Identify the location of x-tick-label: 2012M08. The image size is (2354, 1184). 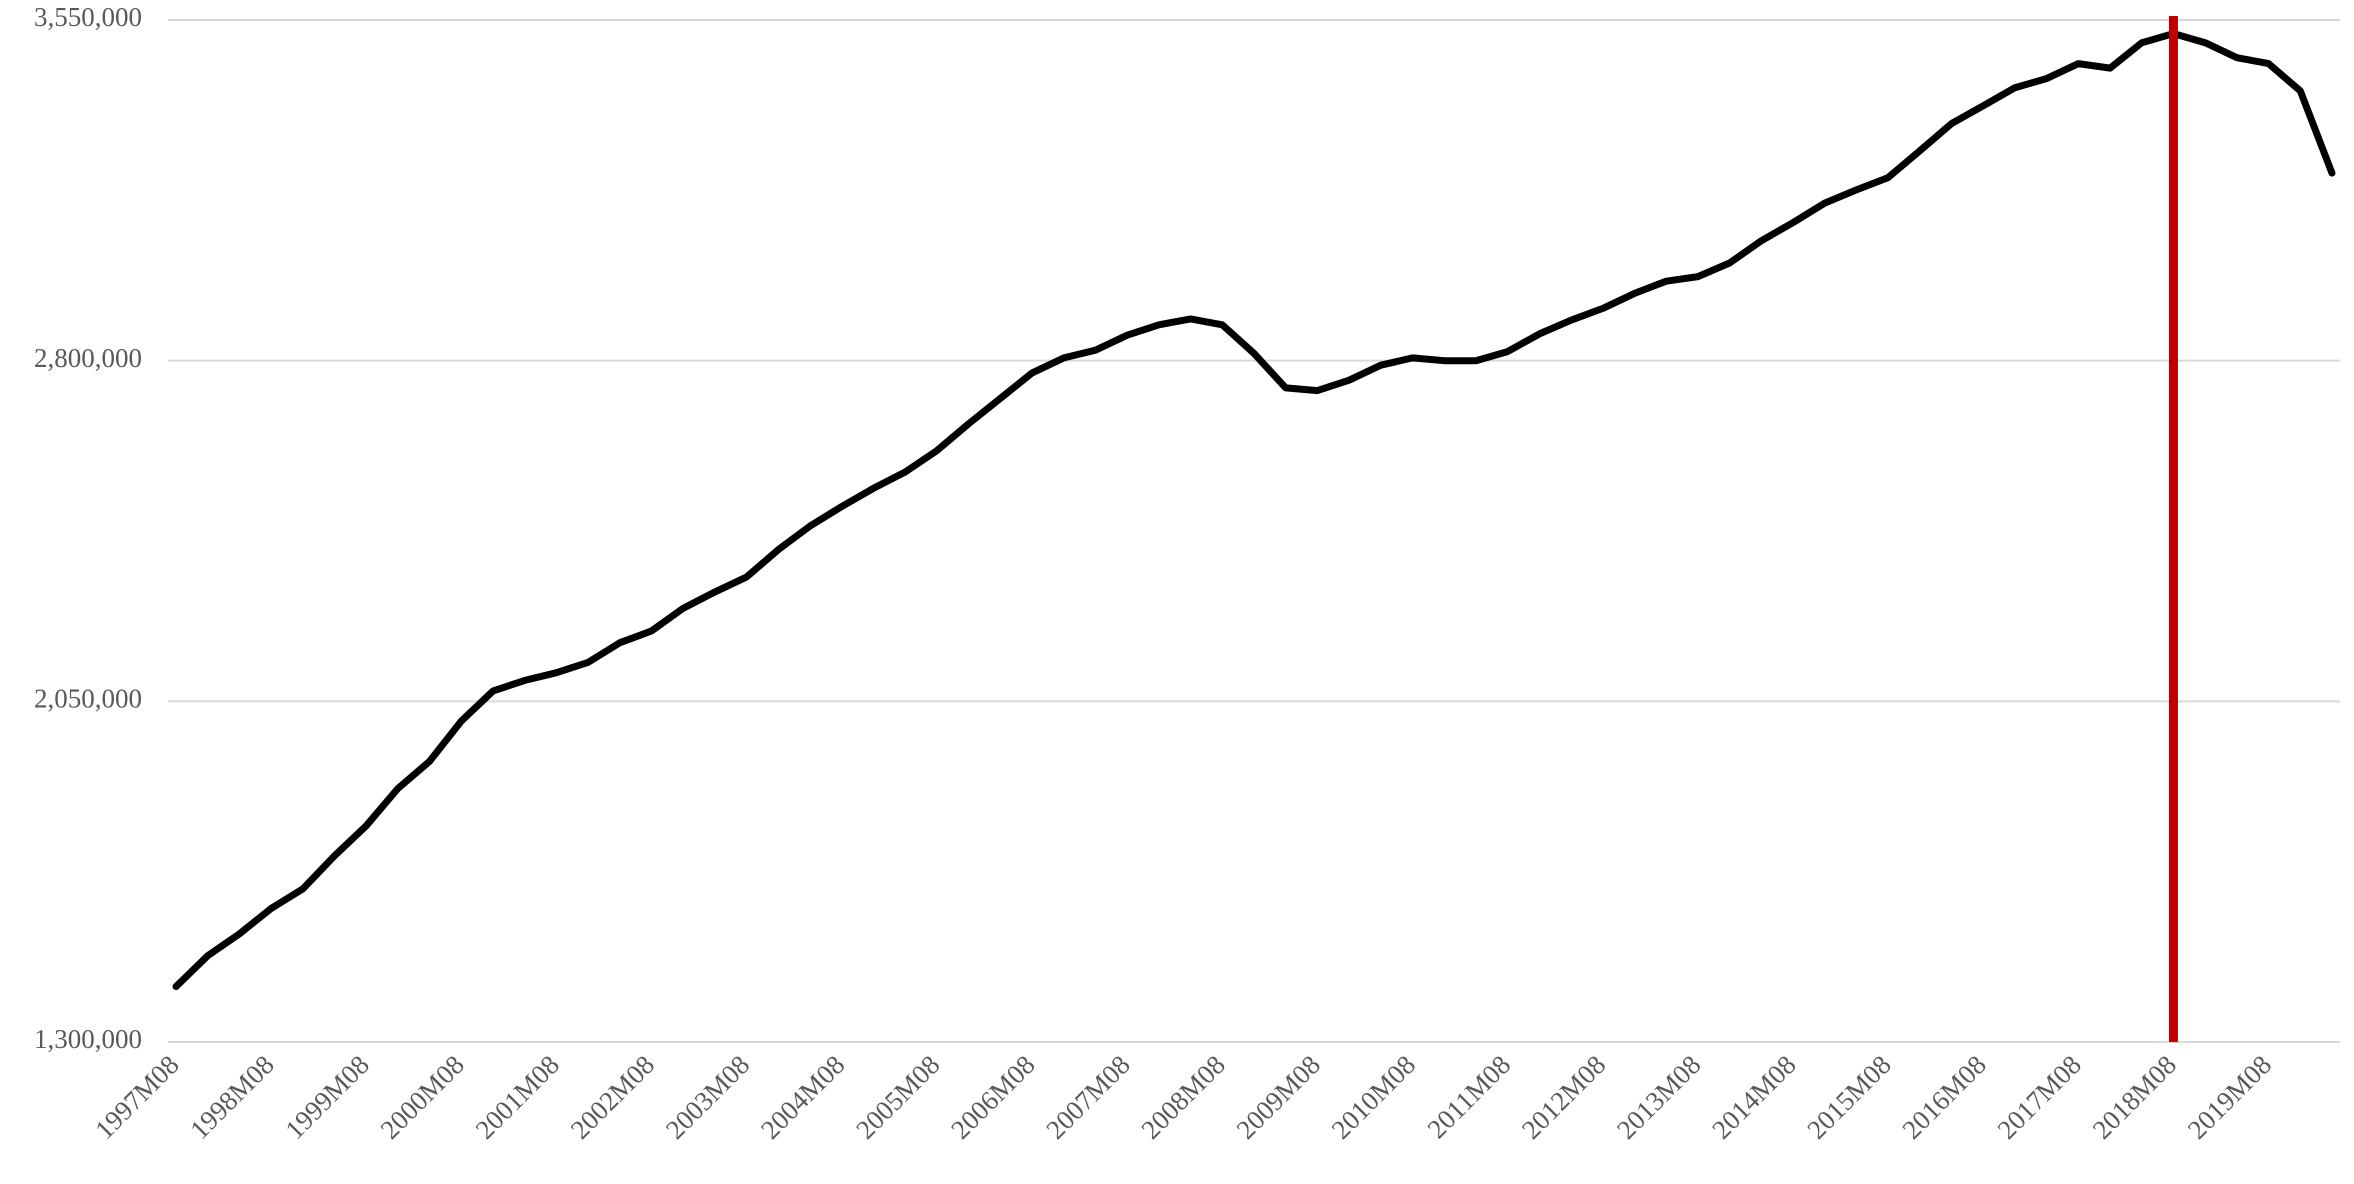
(1563, 1096).